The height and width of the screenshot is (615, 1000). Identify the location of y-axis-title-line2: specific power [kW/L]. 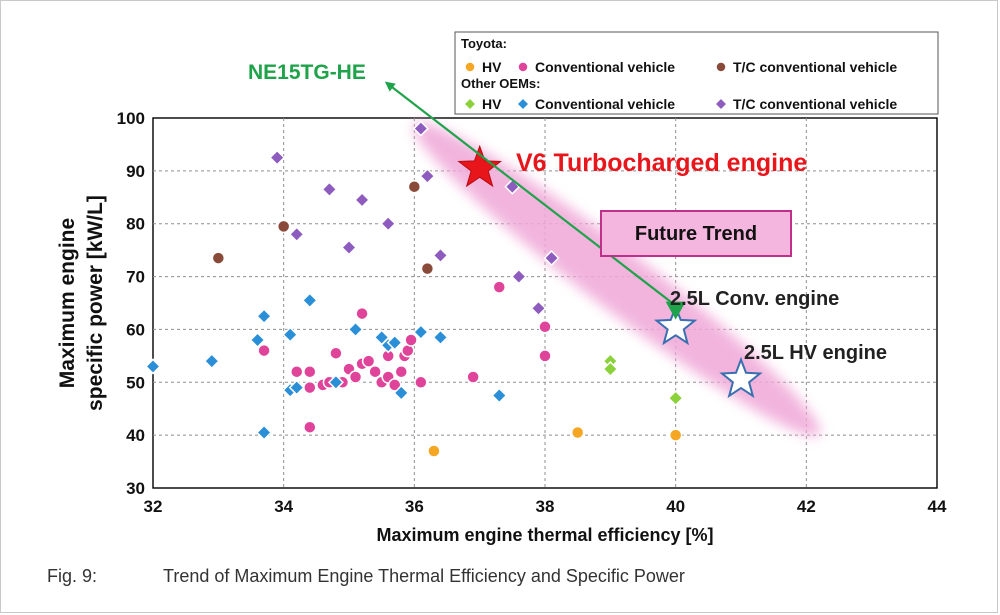
(95, 303).